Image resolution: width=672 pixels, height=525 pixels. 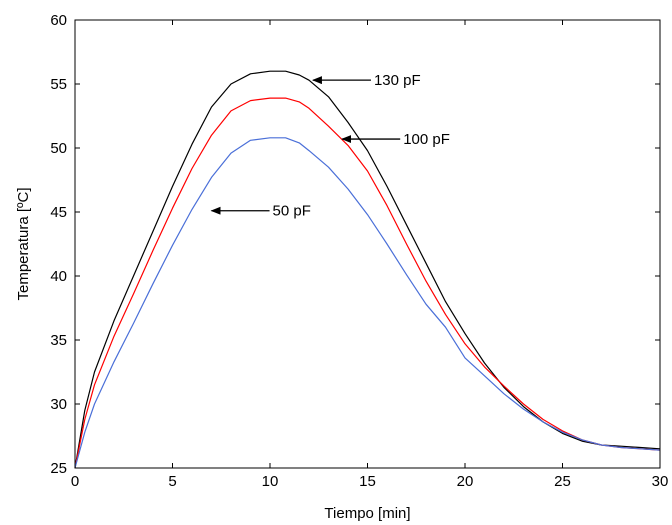 I want to click on y-tick-label: 40, so click(x=58, y=276).